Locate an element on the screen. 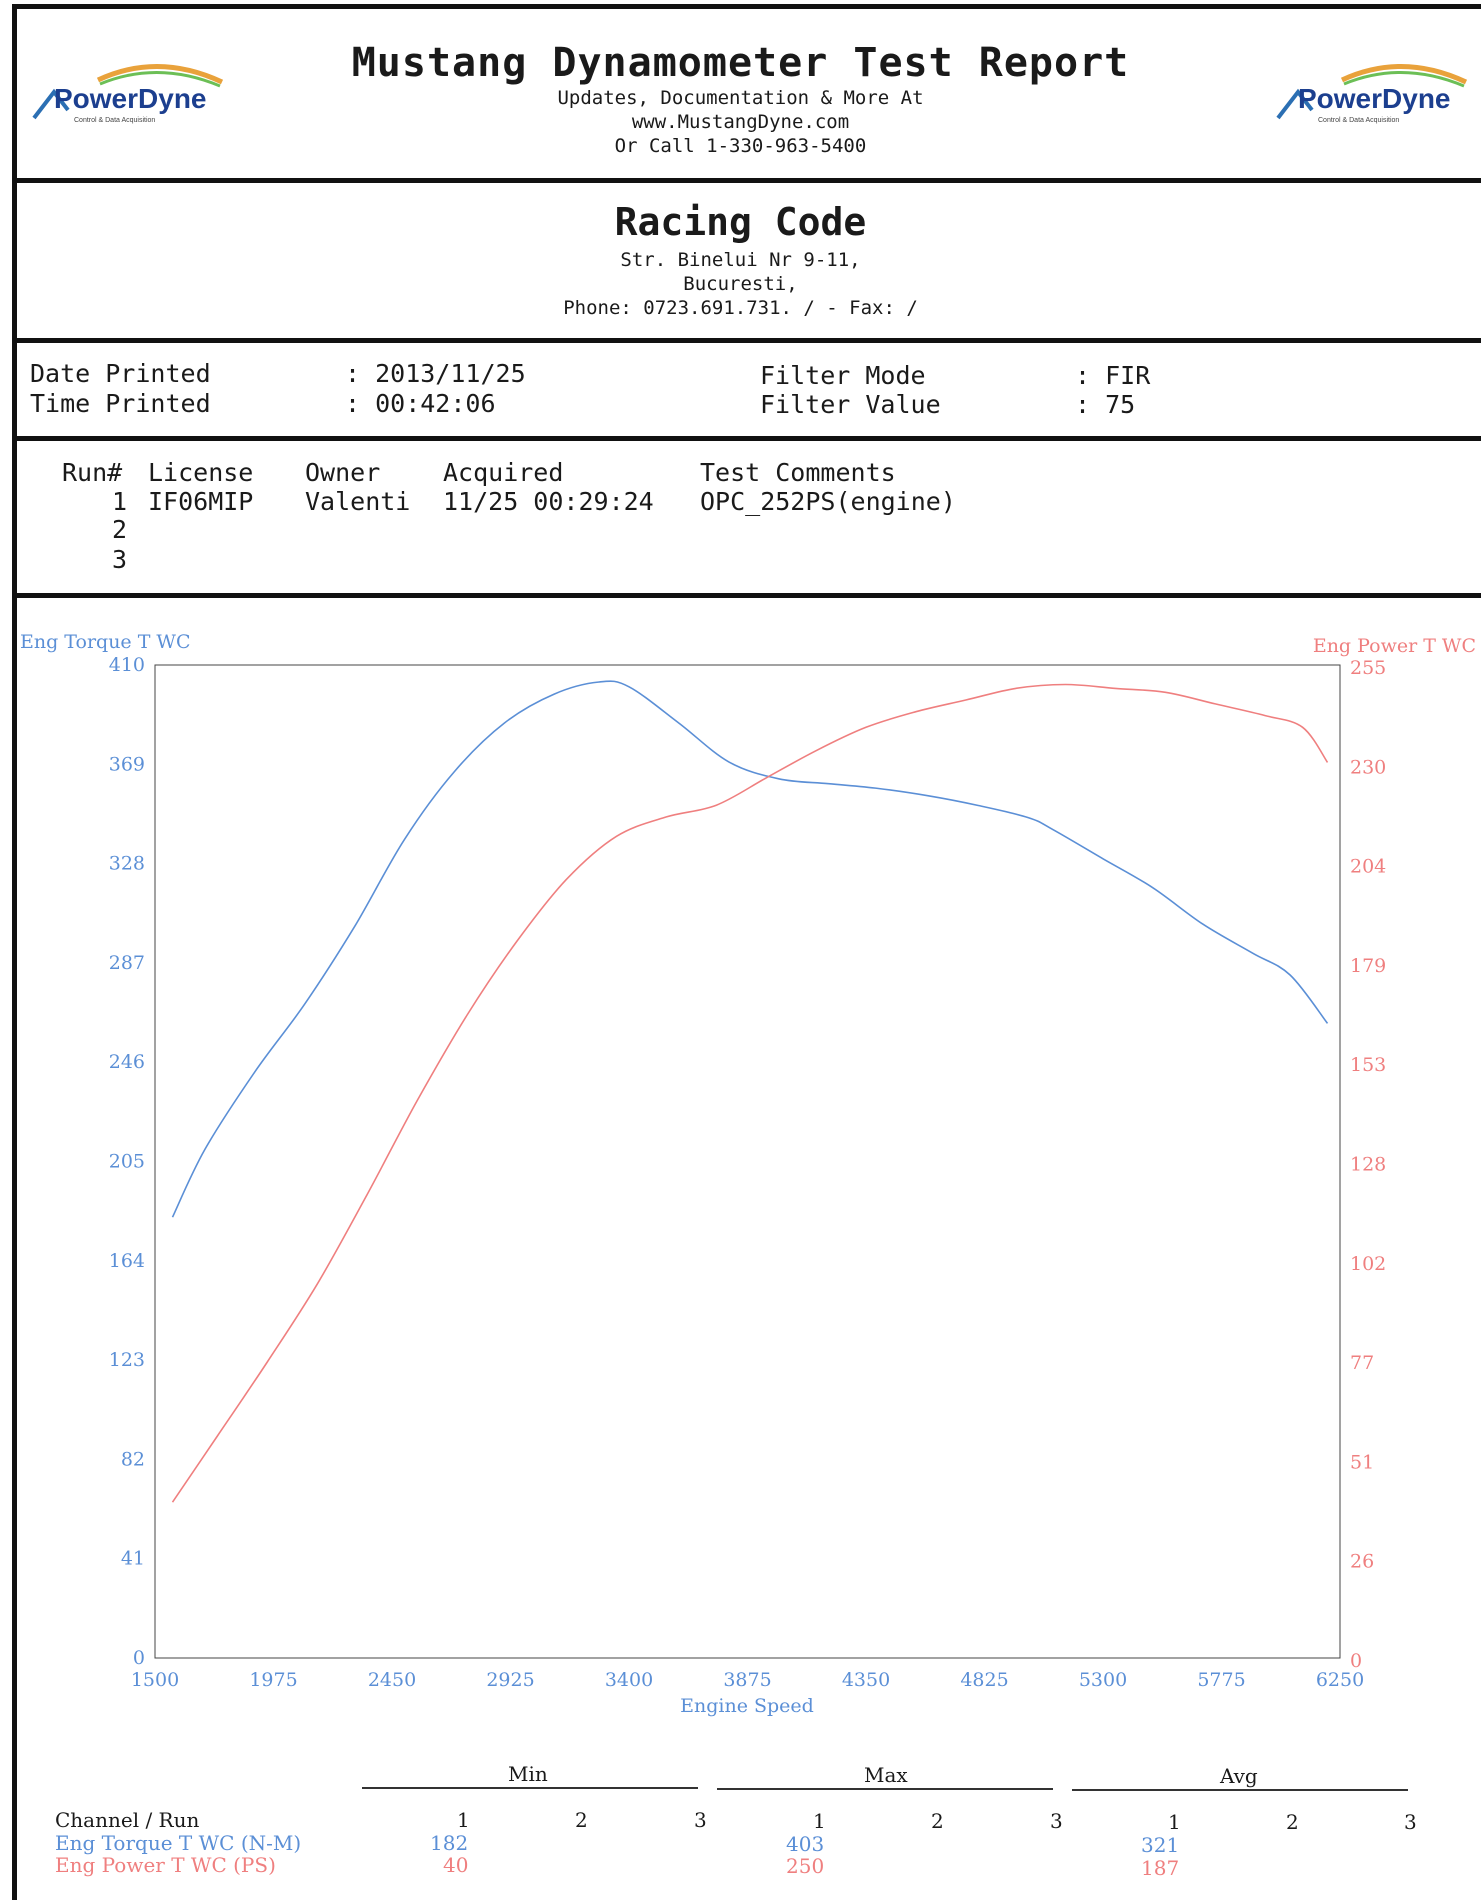  logo-text-left: PowerDyne is located at coordinates (130, 98).